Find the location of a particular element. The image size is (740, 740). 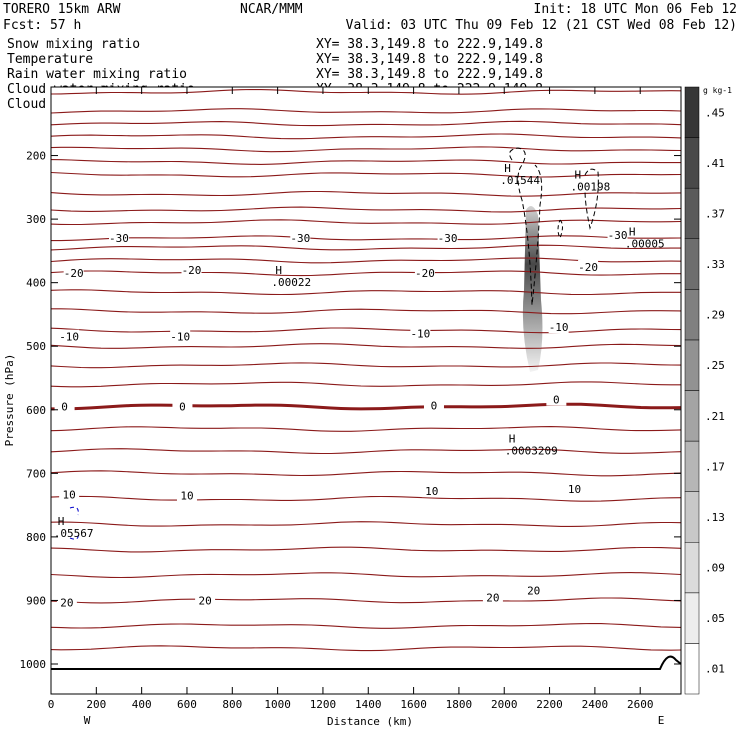

x-tick-label: 1600 is located at coordinates (413, 704).